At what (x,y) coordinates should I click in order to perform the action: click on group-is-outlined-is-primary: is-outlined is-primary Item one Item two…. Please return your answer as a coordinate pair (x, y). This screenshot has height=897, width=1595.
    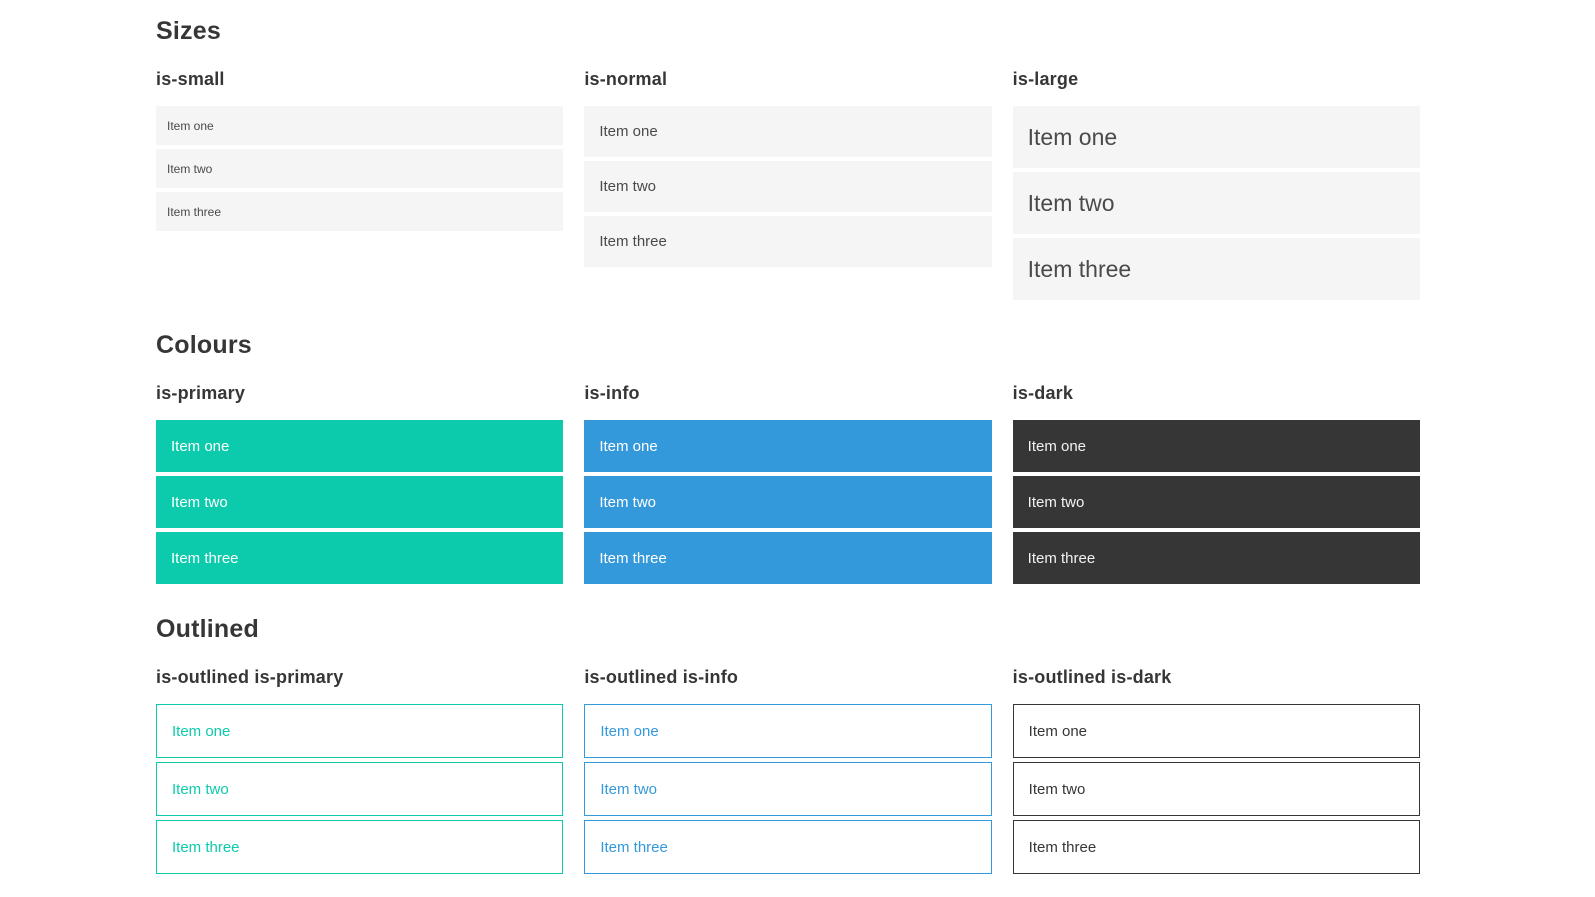
    Looking at the image, I should click on (360, 759).